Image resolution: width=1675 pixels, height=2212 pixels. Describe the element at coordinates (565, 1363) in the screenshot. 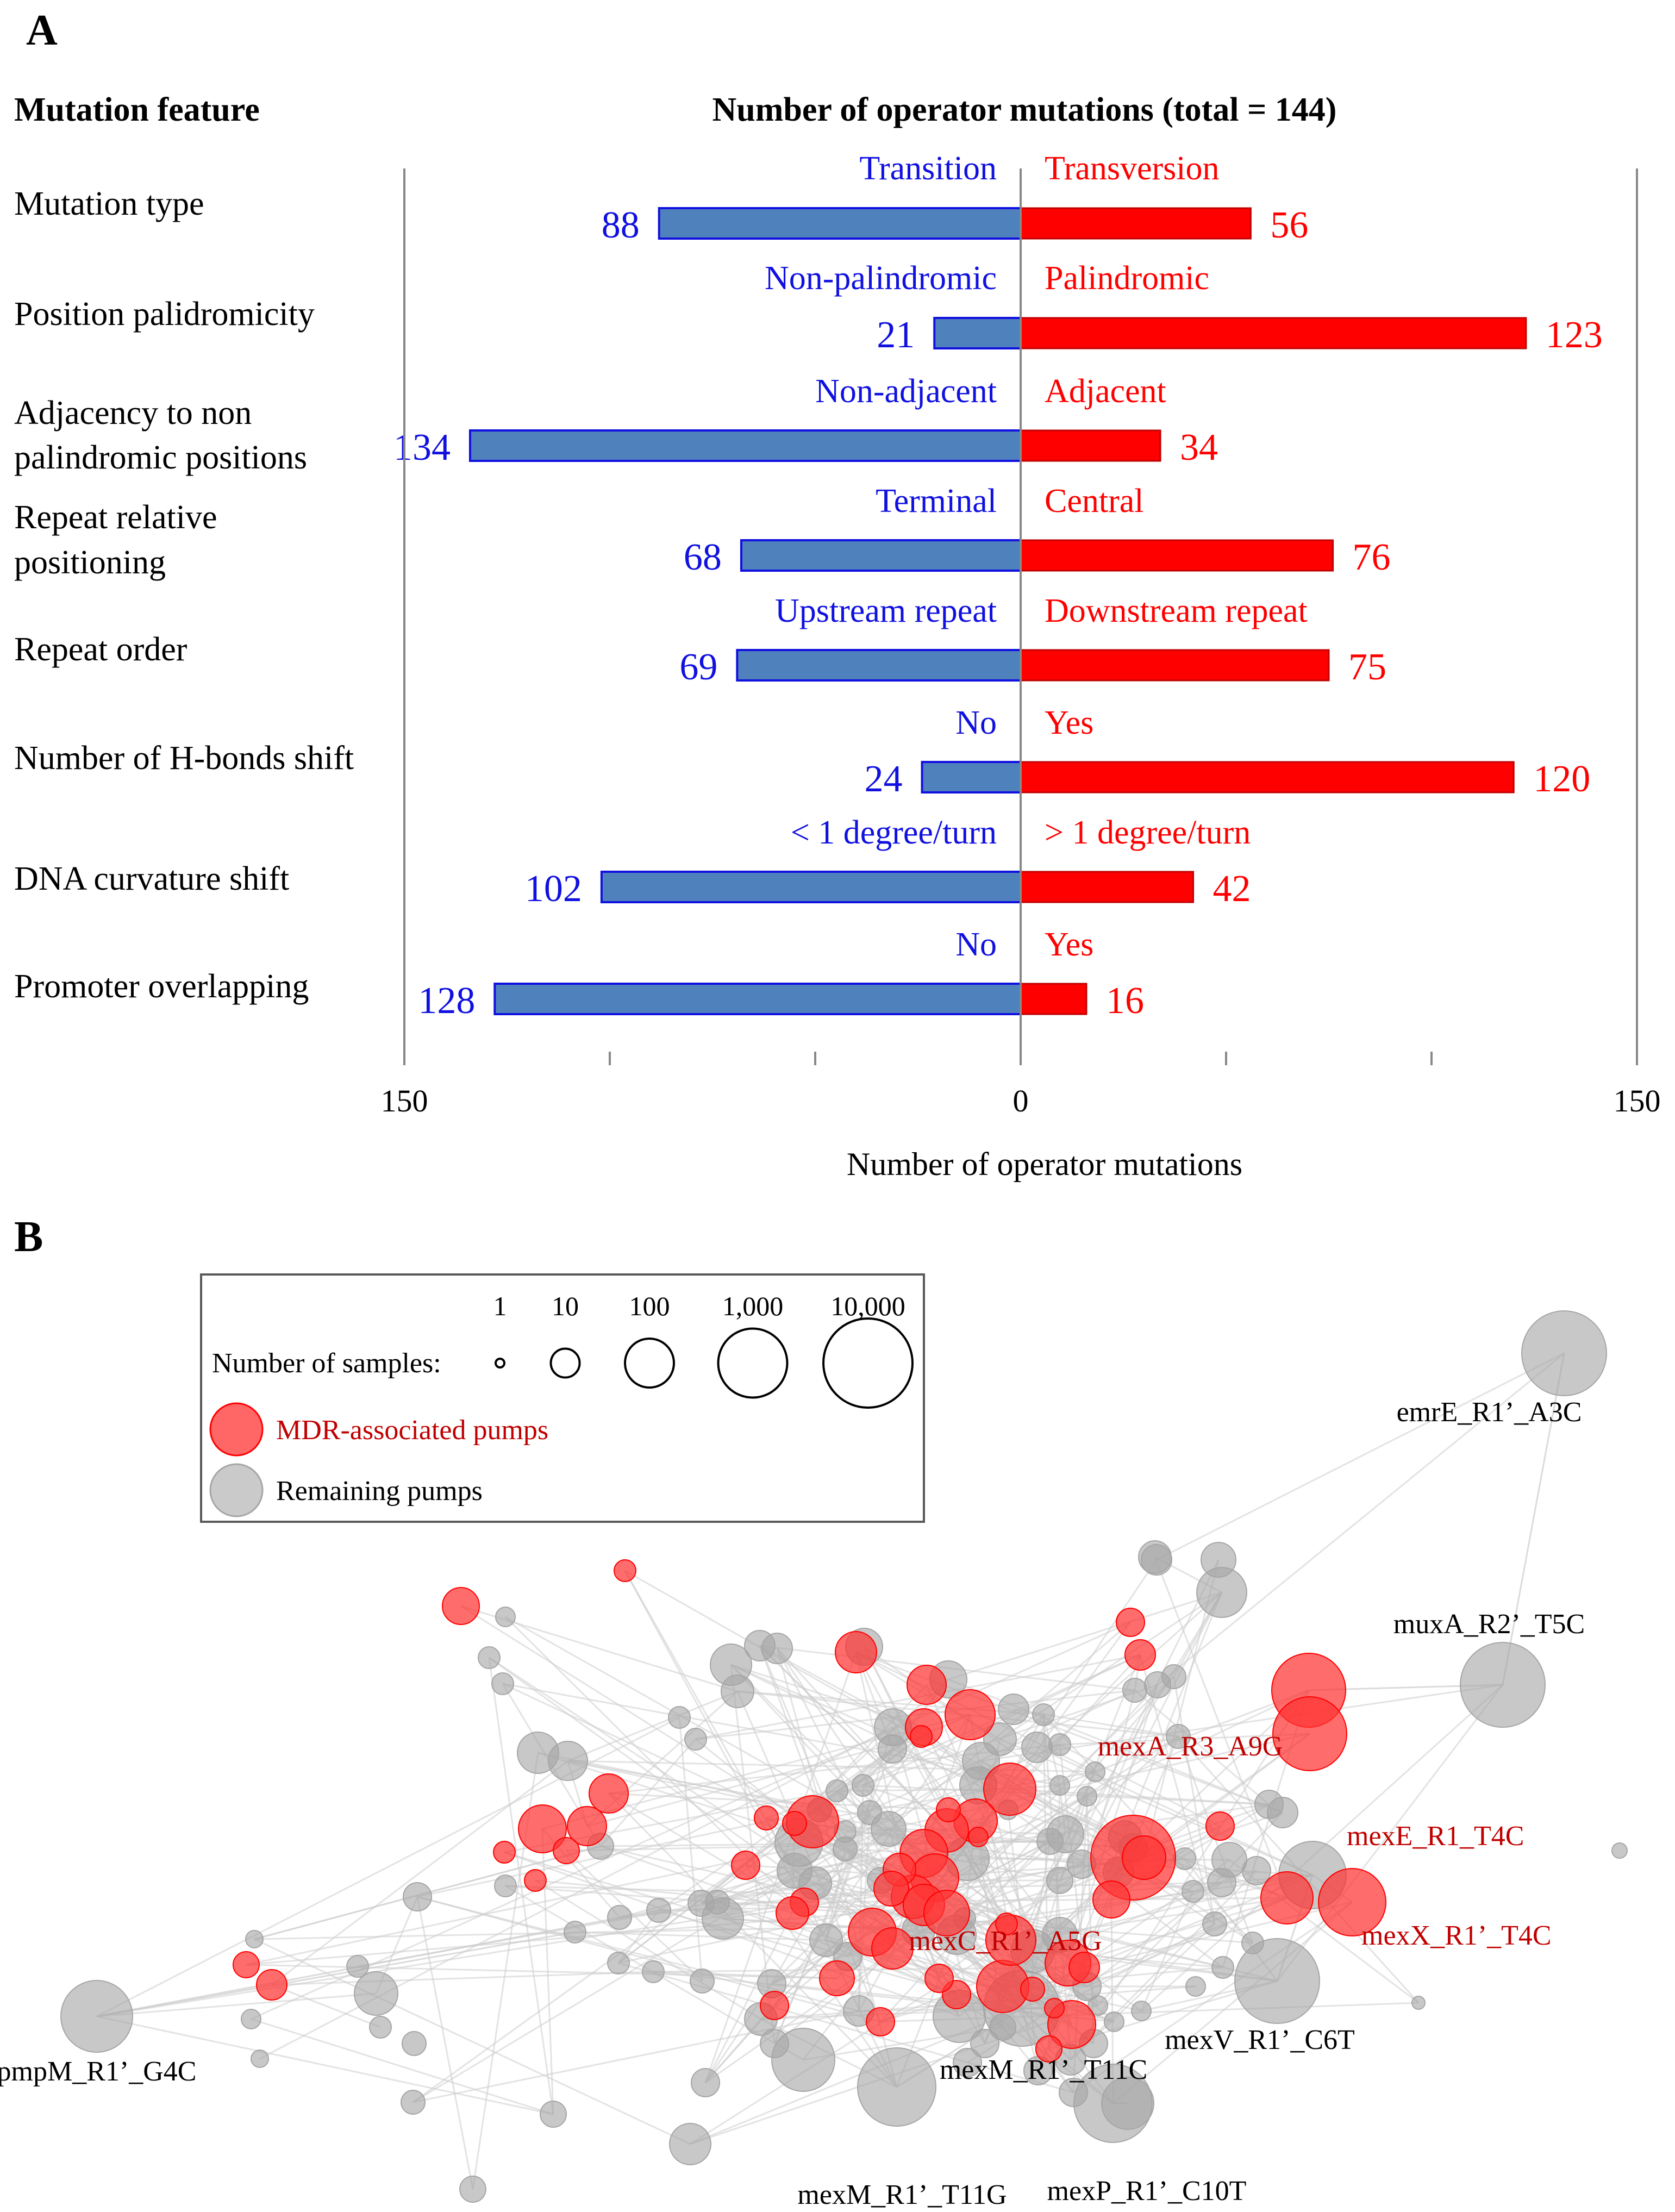

I see `legend-size-circle` at that location.